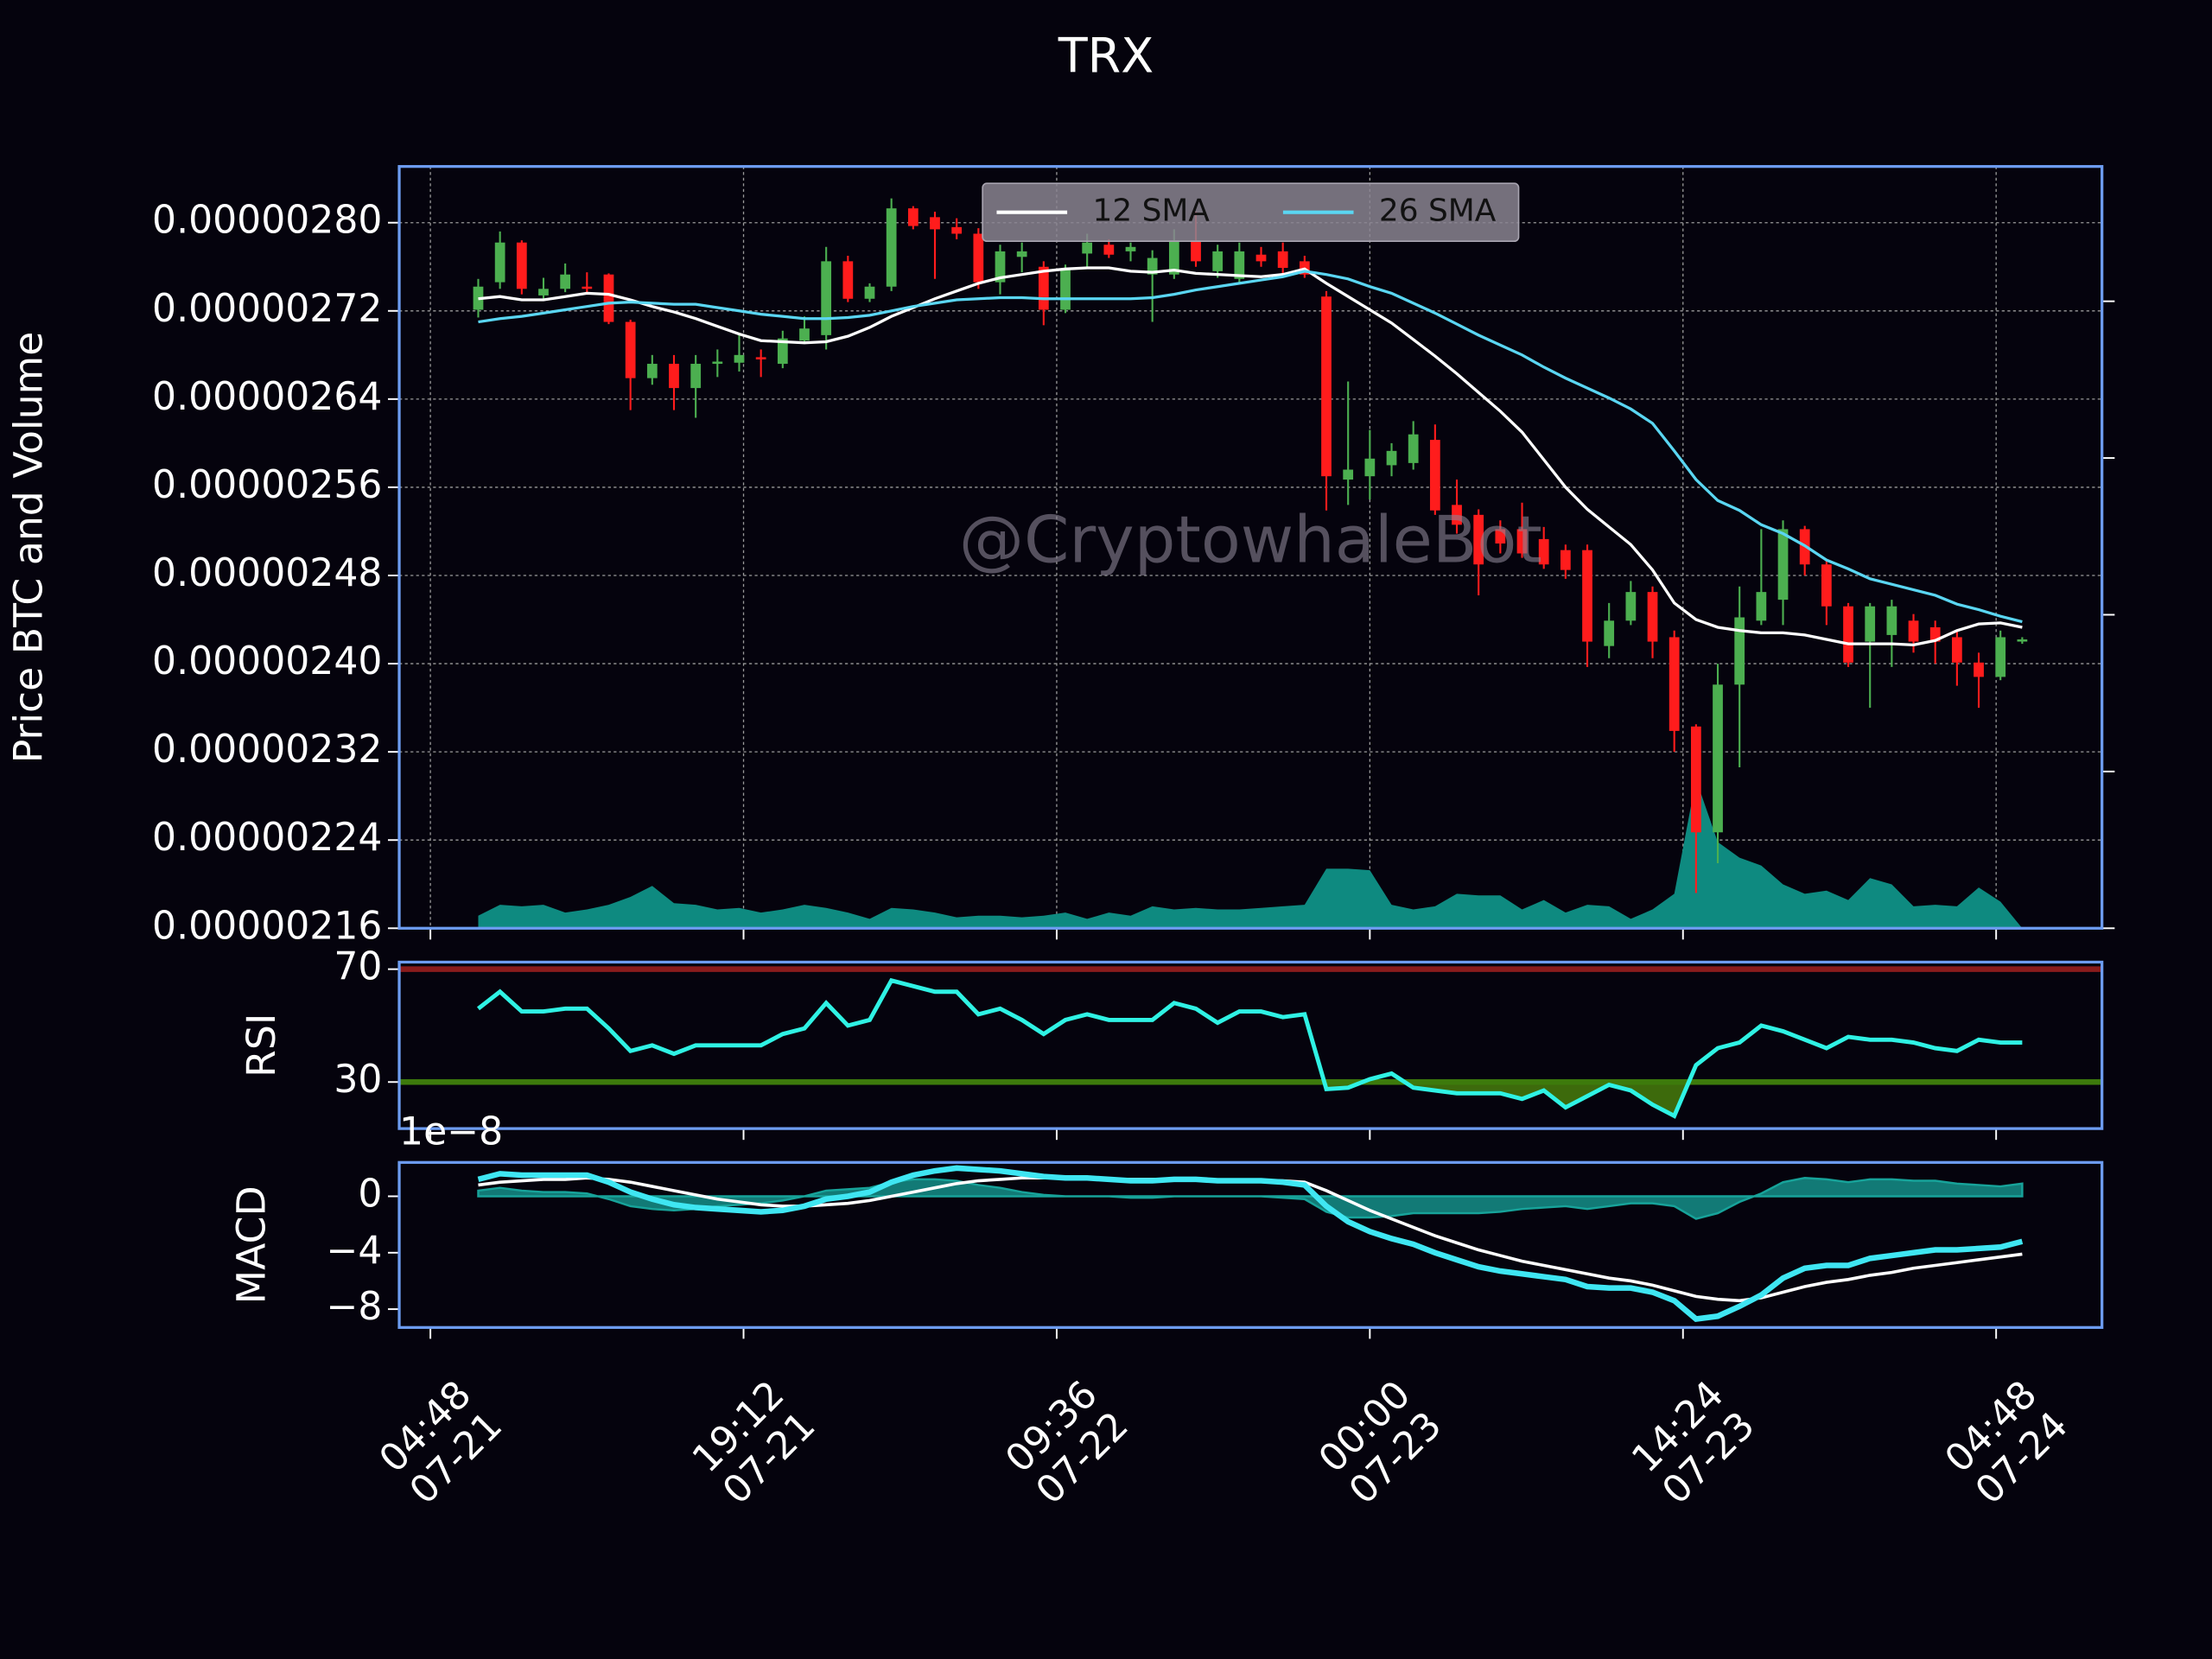  What do you see at coordinates (267, 397) in the screenshot?
I see `y-tick-label: 0.00000264` at bounding box center [267, 397].